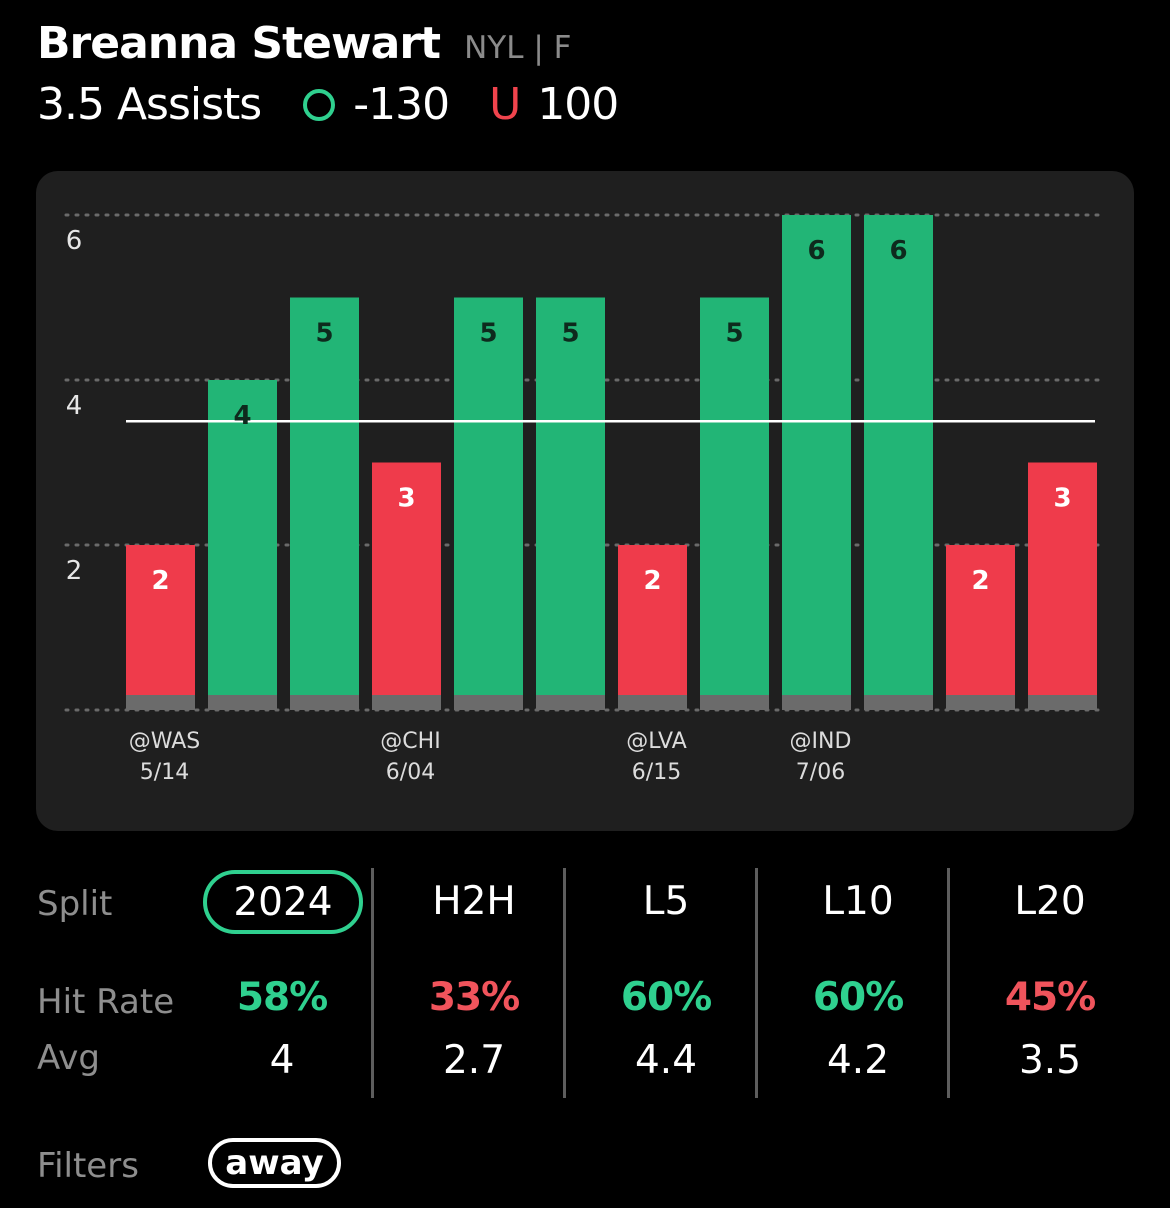  Describe the element at coordinates (75, 904) in the screenshot. I see `split-row-label: Split` at that location.